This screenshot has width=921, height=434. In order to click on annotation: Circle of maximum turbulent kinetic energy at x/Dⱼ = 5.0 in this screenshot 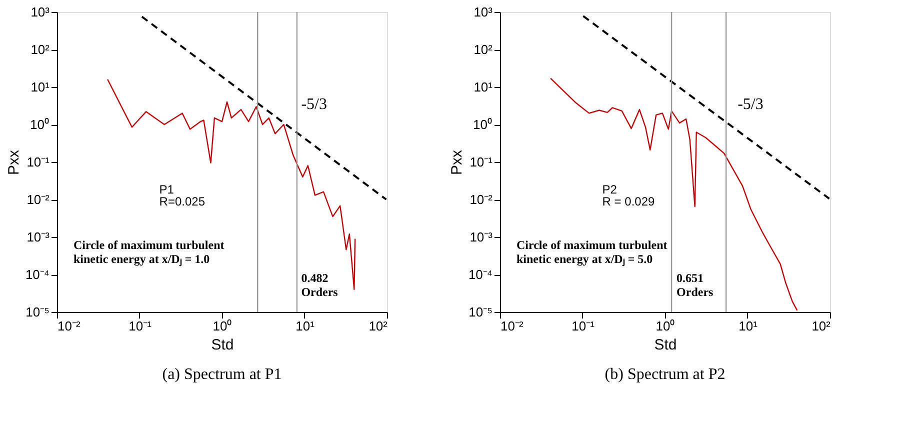, I will do `click(592, 252)`.